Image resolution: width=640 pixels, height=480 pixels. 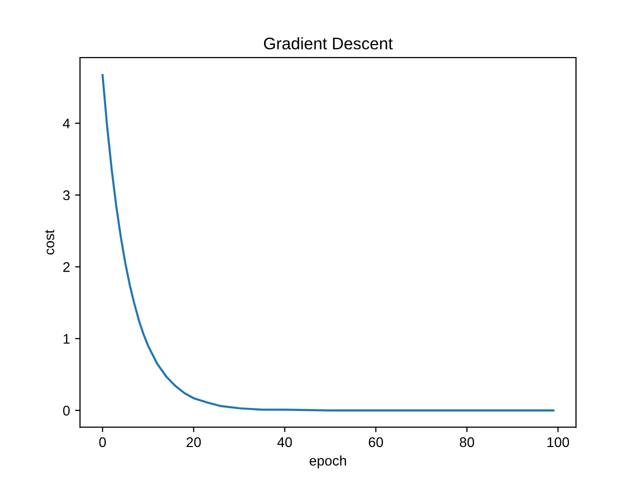 What do you see at coordinates (376, 442) in the screenshot?
I see `x-tick-label: 60` at bounding box center [376, 442].